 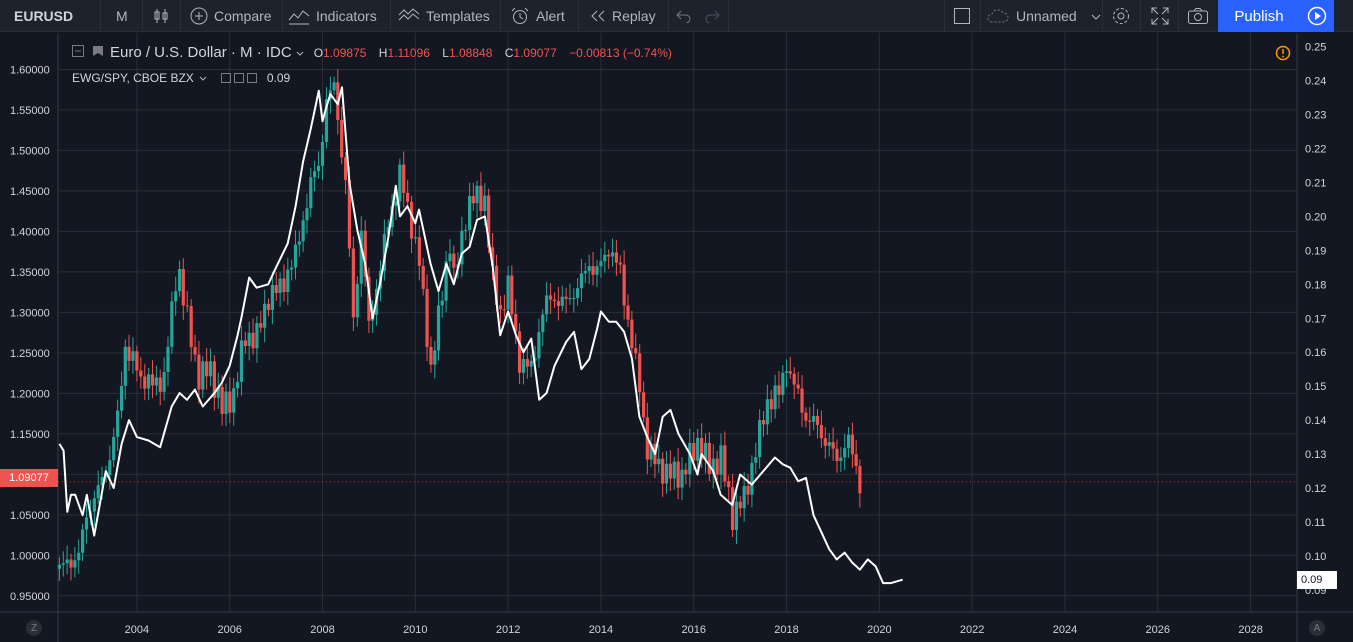 What do you see at coordinates (300, 52) in the screenshot?
I see `legend-chevron-icon` at bounding box center [300, 52].